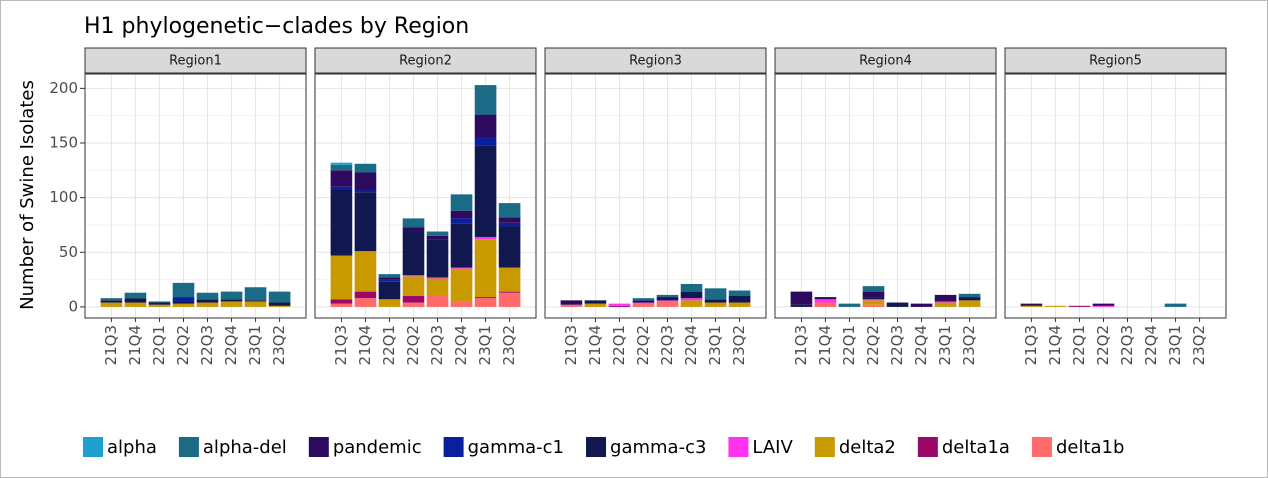 The width and height of the screenshot is (1268, 478). What do you see at coordinates (73, 306) in the screenshot?
I see `y-tick-label: 0` at bounding box center [73, 306].